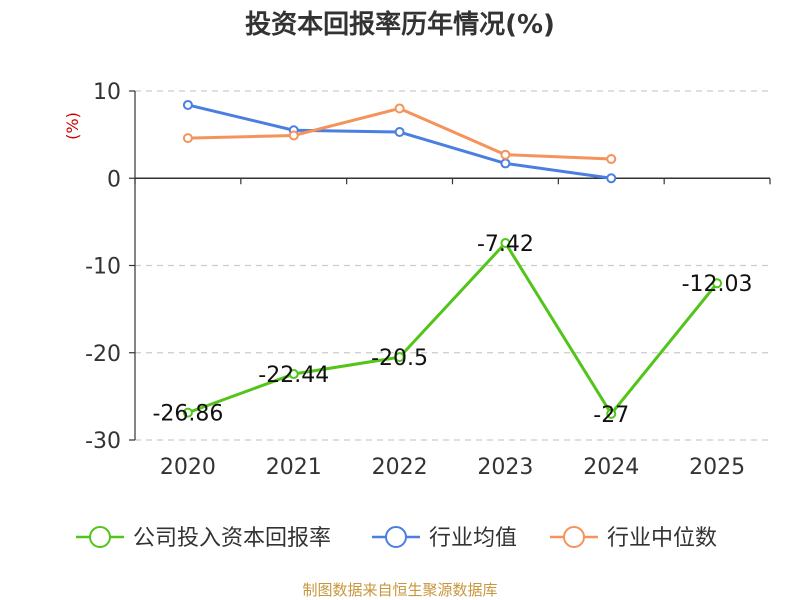 The width and height of the screenshot is (800, 600). I want to click on source-note: 制图数据来自恒生聚源数据库, so click(399, 590).